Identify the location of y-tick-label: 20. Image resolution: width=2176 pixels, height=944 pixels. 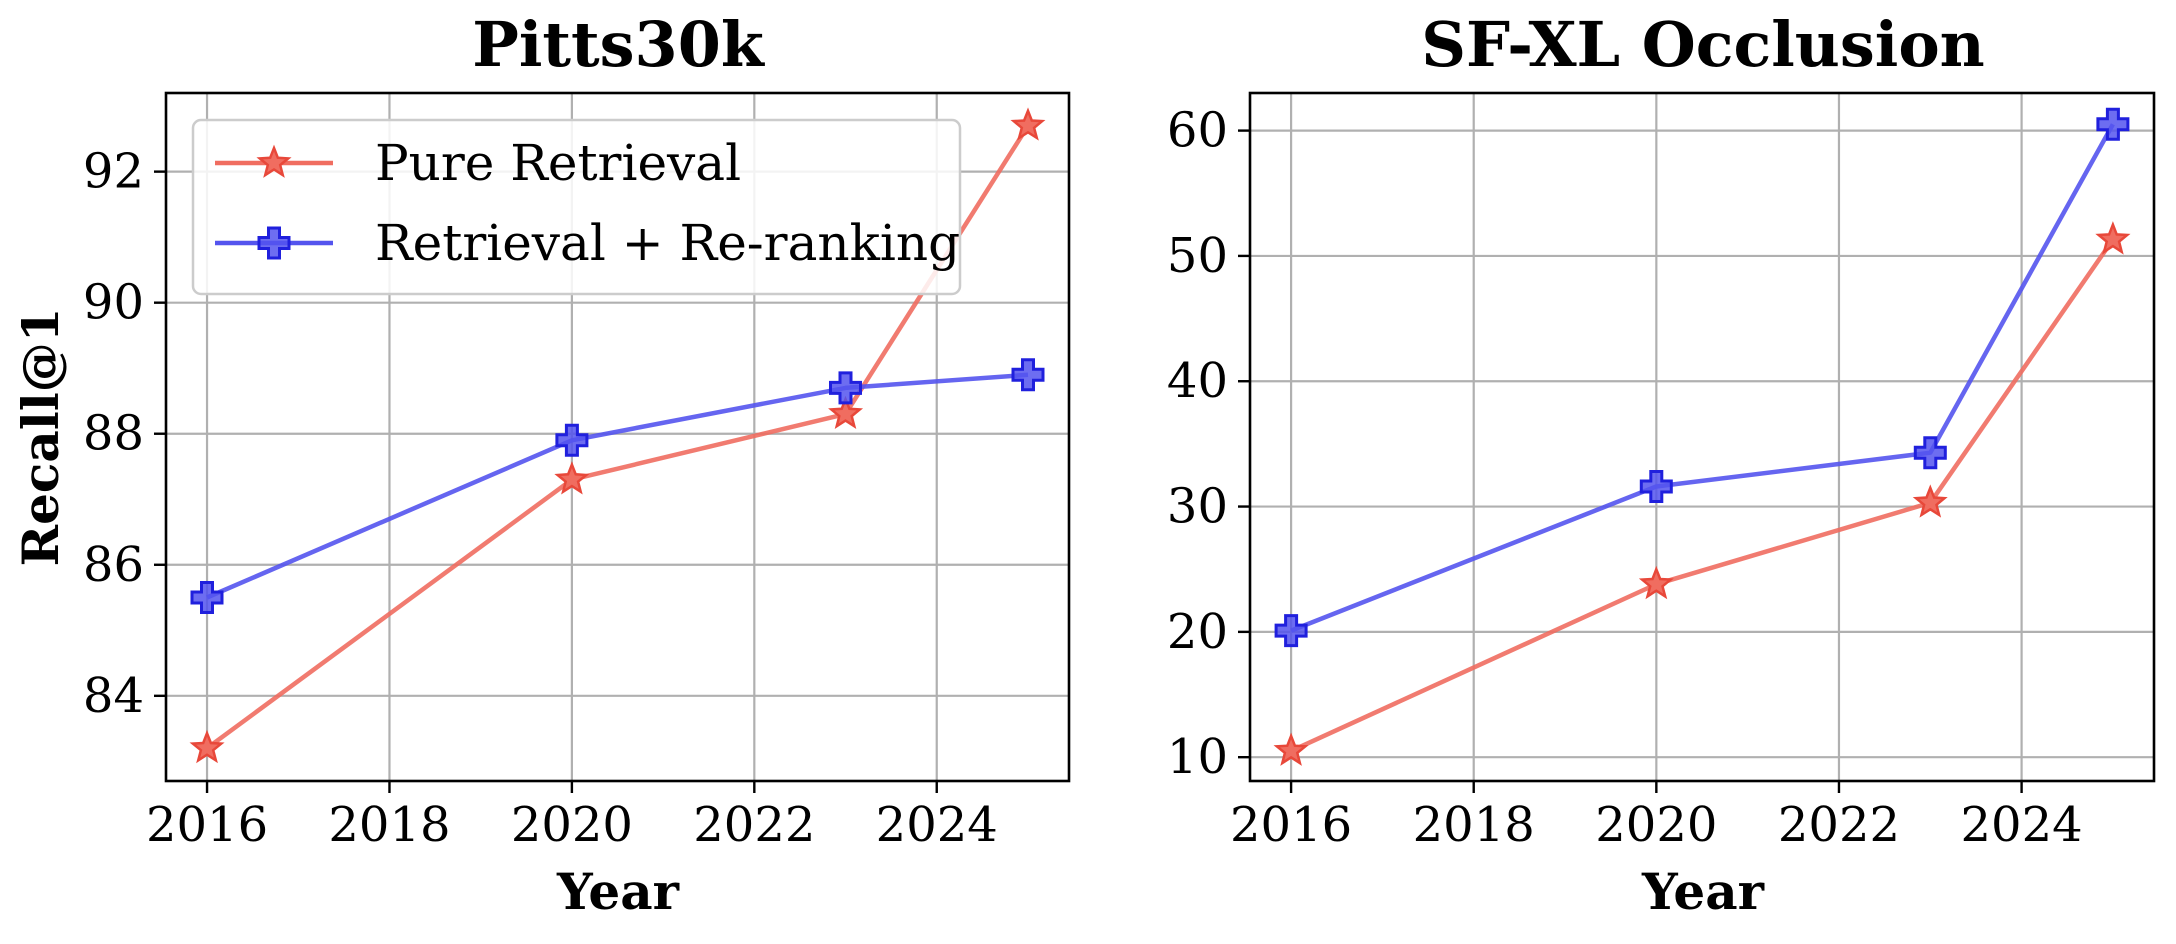
(1197, 632).